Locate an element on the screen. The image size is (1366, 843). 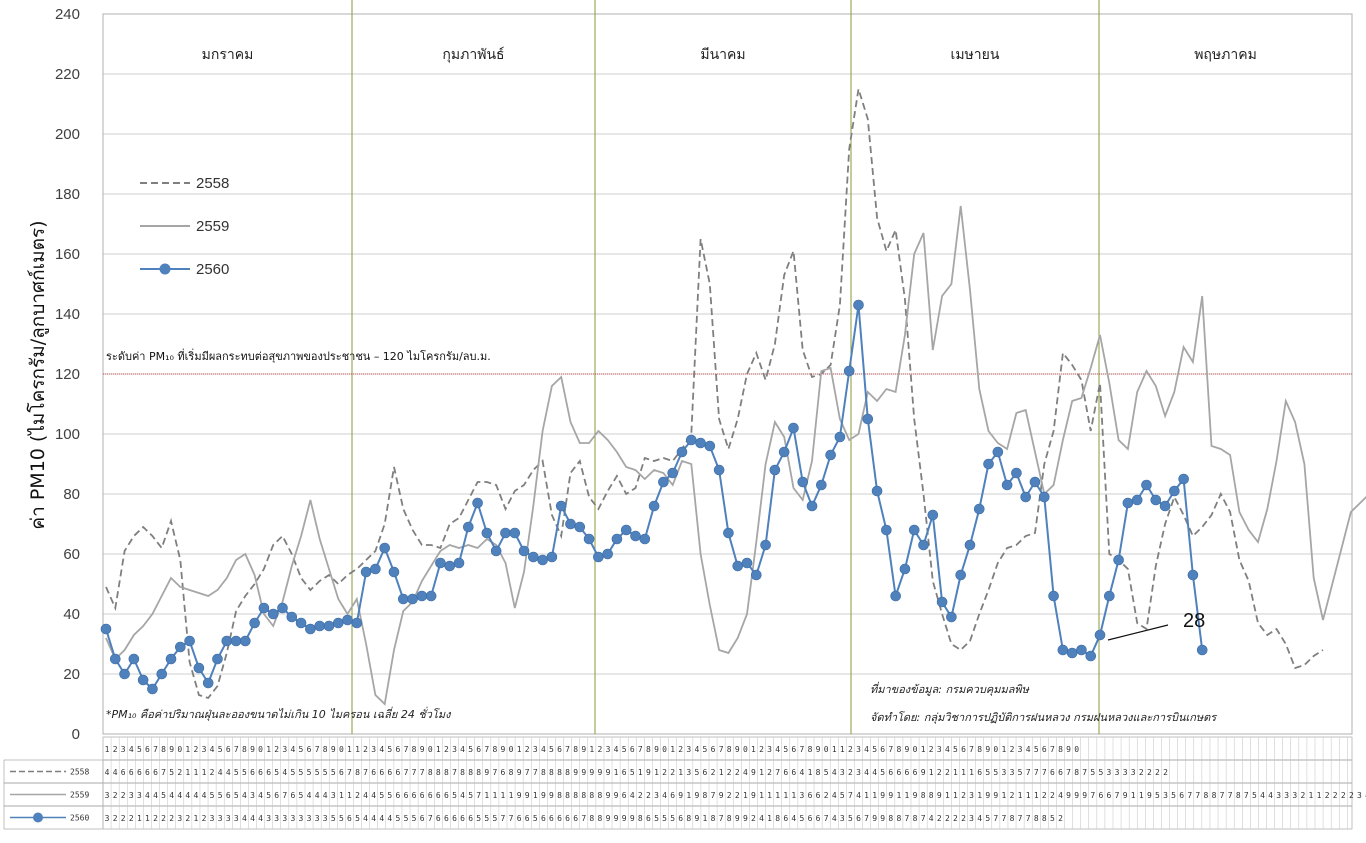
y-tick-label: 160 is located at coordinates (67, 254).